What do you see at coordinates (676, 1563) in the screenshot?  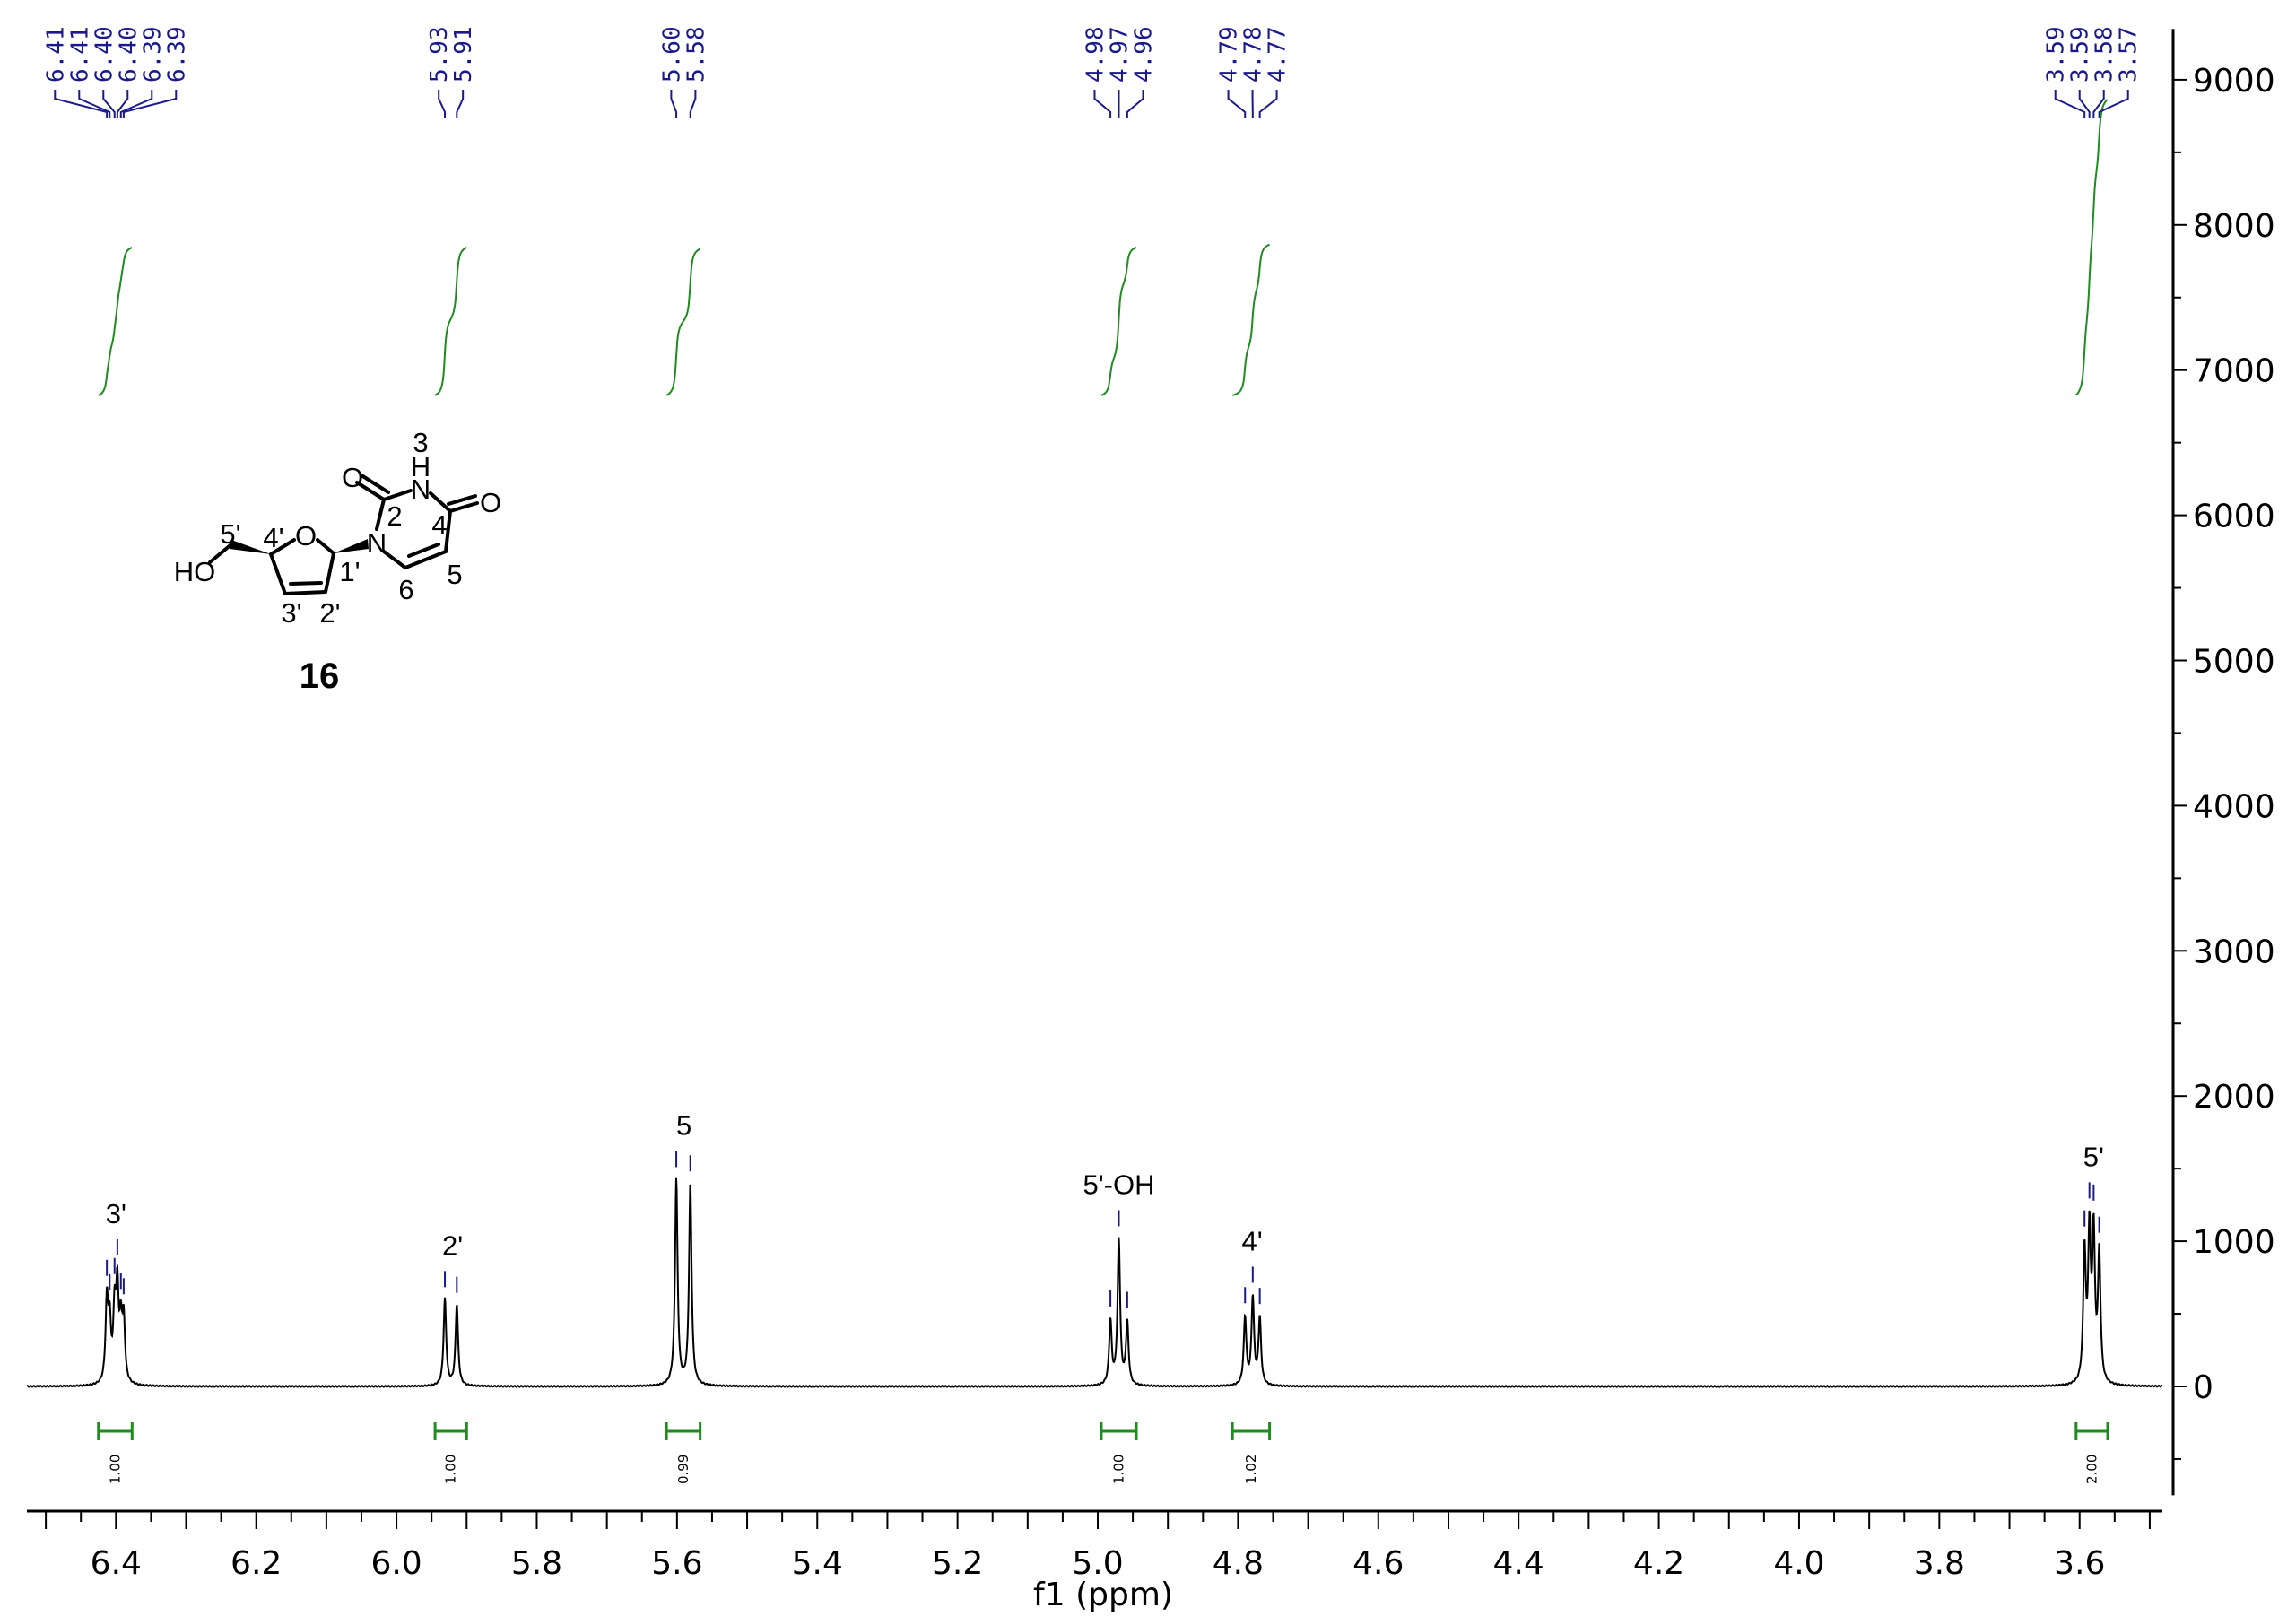 I see `x-tick-label: 5.6` at bounding box center [676, 1563].